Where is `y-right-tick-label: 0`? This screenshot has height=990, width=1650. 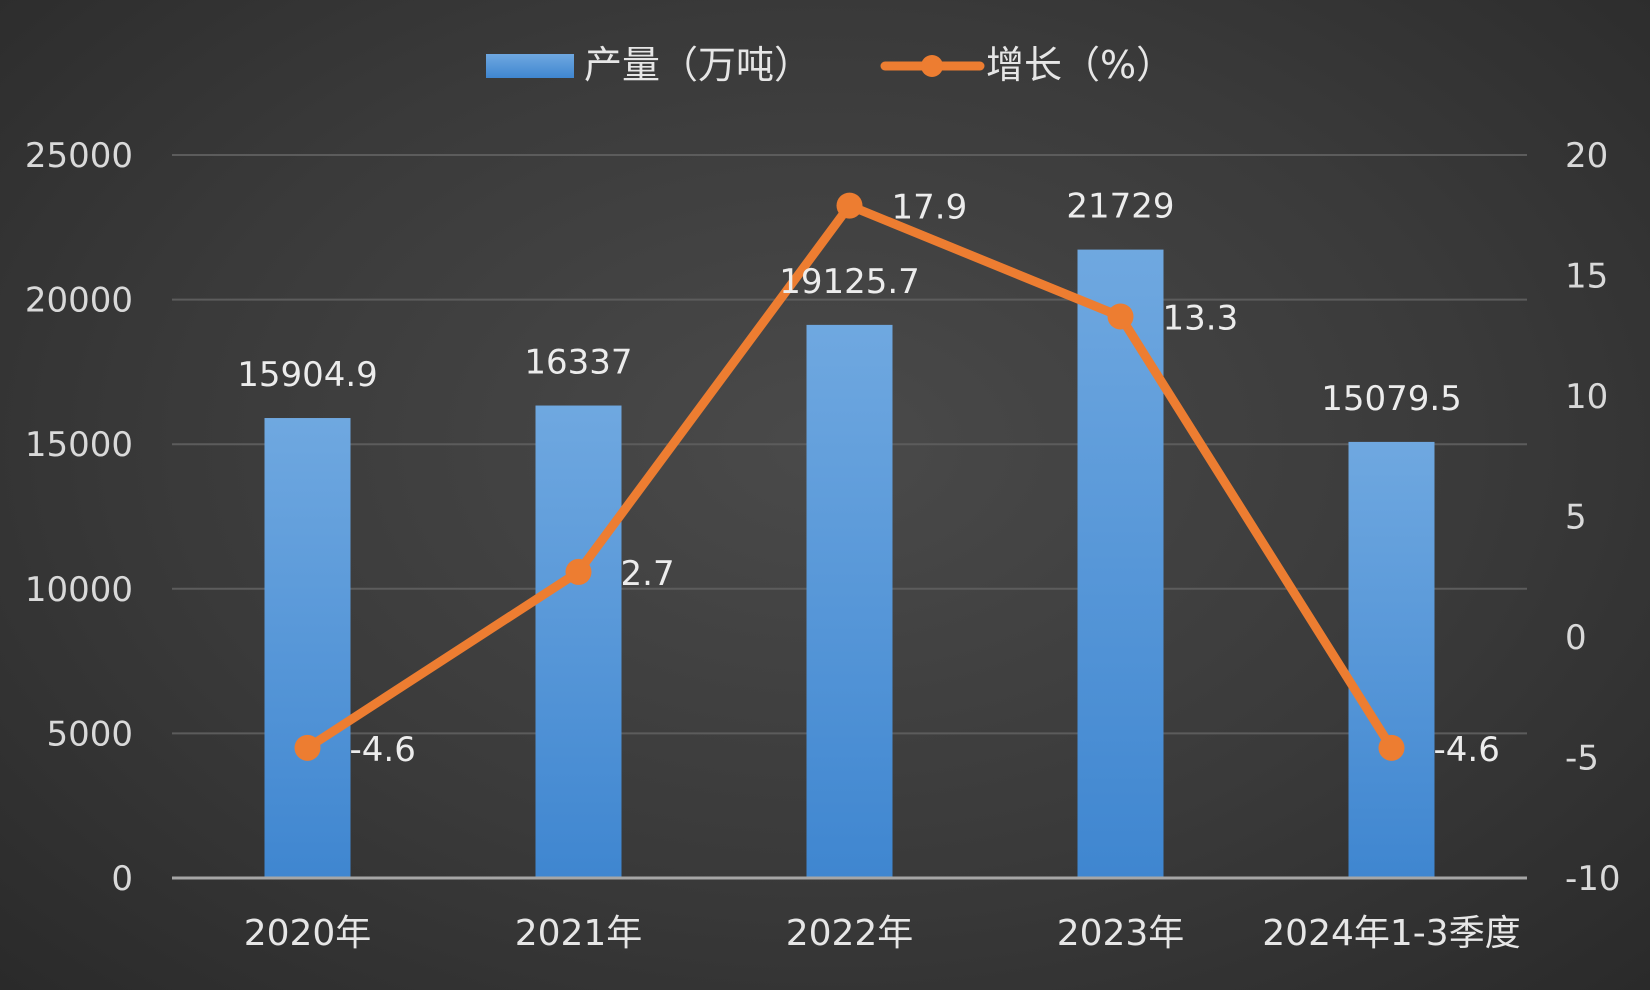
y-right-tick-label: 0 is located at coordinates (1576, 638).